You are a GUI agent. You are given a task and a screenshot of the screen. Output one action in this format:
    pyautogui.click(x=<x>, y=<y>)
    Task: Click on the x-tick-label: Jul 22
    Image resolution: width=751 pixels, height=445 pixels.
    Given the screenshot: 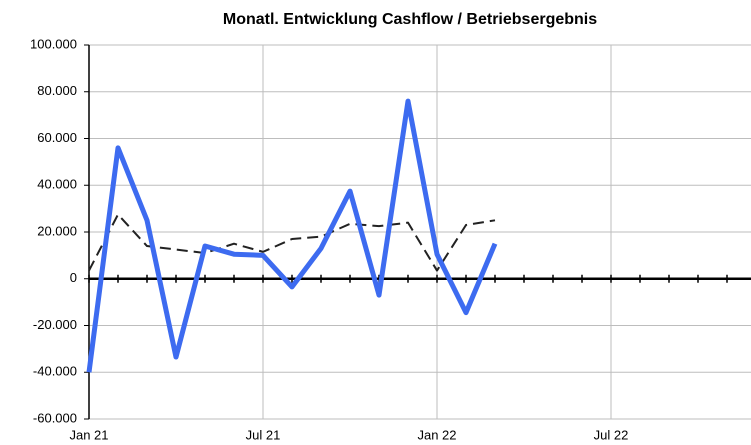 What is the action you would take?
    pyautogui.click(x=611, y=434)
    